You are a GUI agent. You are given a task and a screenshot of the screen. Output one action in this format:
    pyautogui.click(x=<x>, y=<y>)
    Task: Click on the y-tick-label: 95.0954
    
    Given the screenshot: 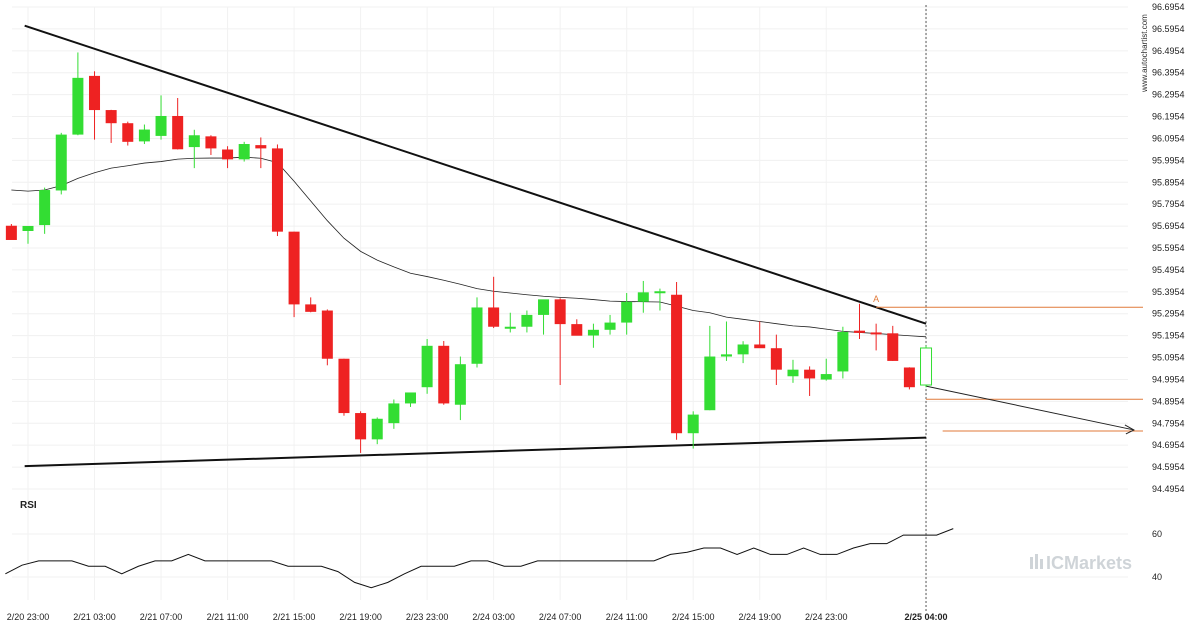 What is the action you would take?
    pyautogui.click(x=1168, y=358)
    